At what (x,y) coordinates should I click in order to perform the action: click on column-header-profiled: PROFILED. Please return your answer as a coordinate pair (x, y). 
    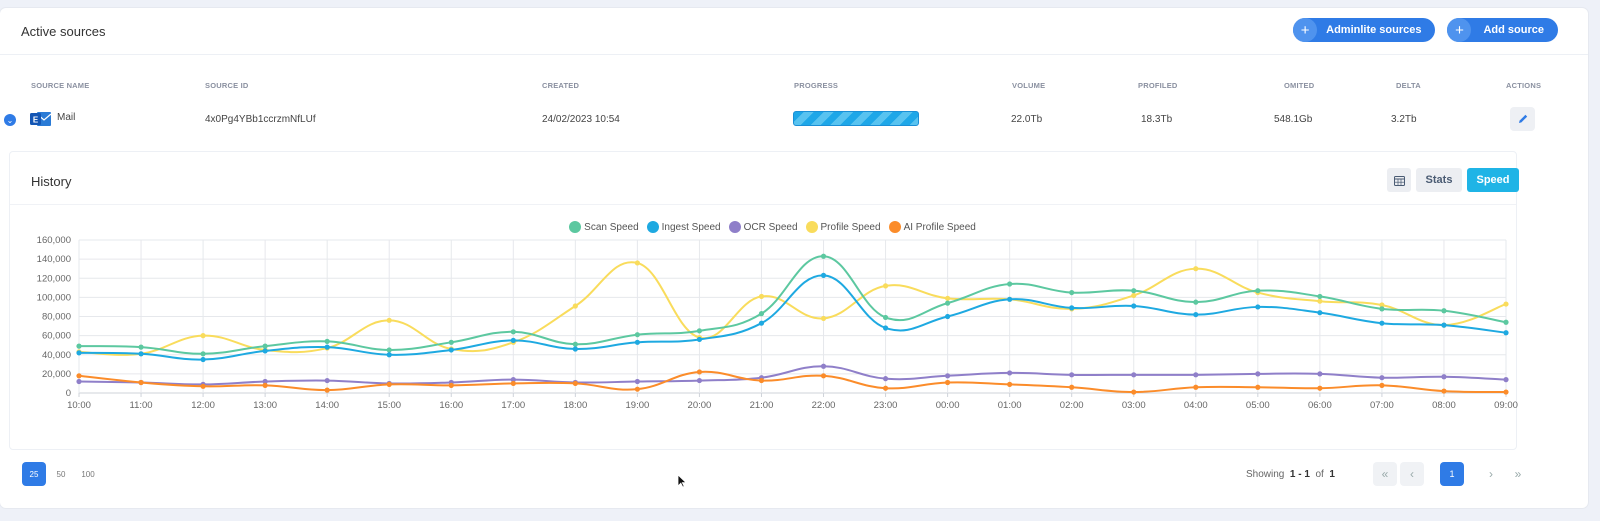
    Looking at the image, I should click on (1158, 85).